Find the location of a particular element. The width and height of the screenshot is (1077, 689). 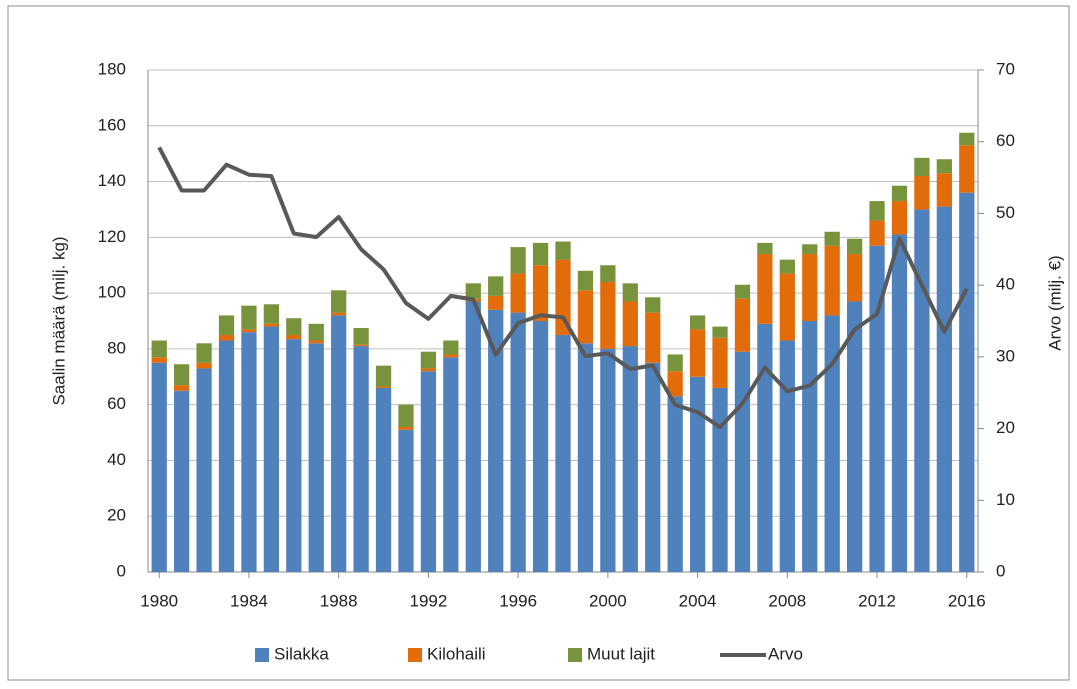

y2-tick-label: 50 is located at coordinates (1005, 212).